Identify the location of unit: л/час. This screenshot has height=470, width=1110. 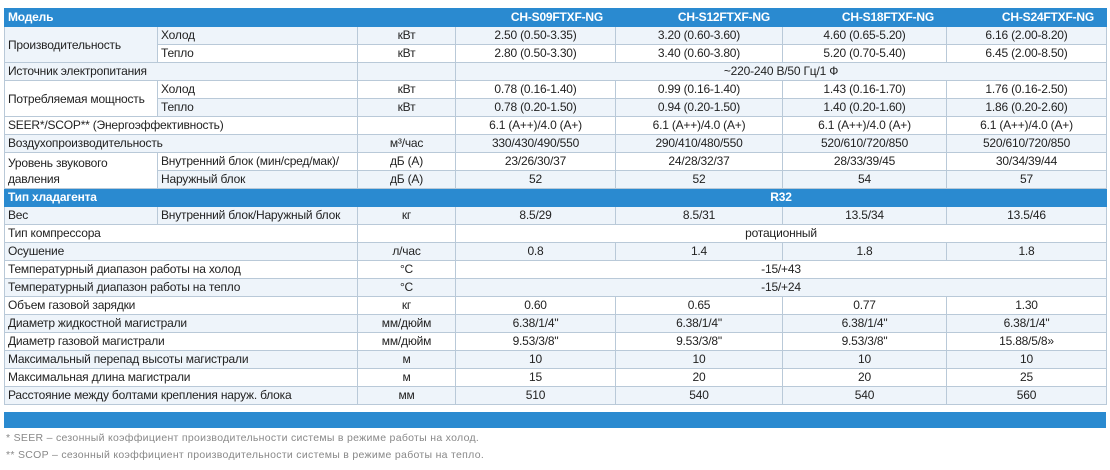
(406, 251).